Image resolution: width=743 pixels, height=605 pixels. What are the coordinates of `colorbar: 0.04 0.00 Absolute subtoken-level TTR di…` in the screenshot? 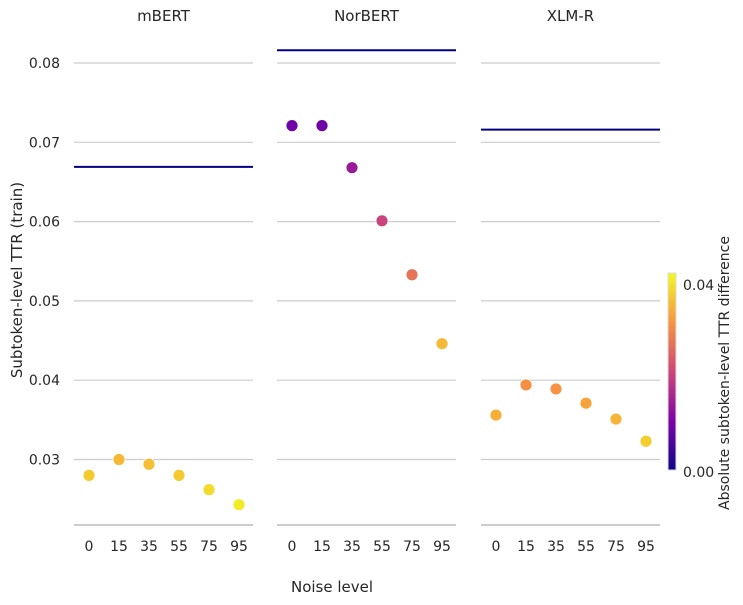 It's located at (700, 373).